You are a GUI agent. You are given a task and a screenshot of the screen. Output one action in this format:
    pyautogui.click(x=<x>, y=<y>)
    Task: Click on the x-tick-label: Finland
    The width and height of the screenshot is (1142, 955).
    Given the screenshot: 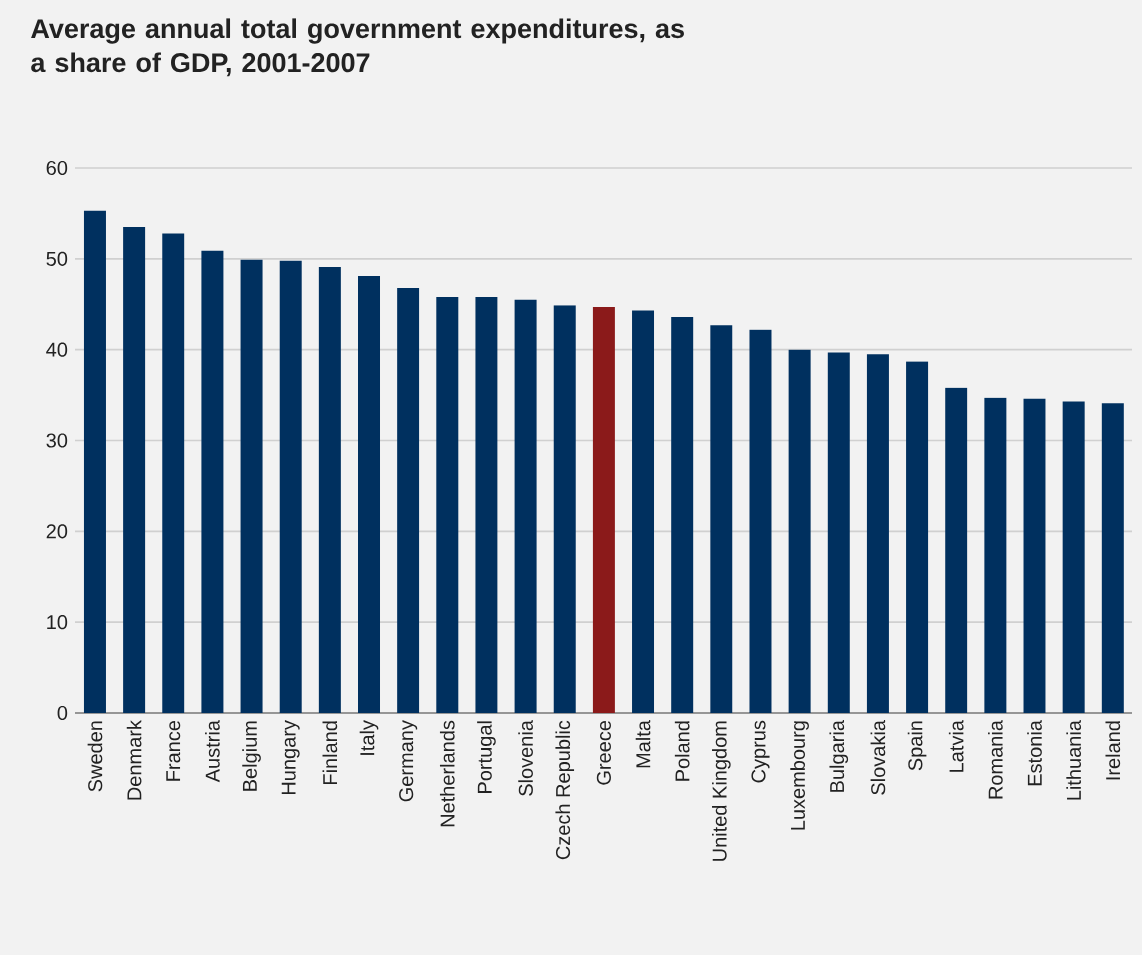 What is the action you would take?
    pyautogui.click(x=330, y=753)
    